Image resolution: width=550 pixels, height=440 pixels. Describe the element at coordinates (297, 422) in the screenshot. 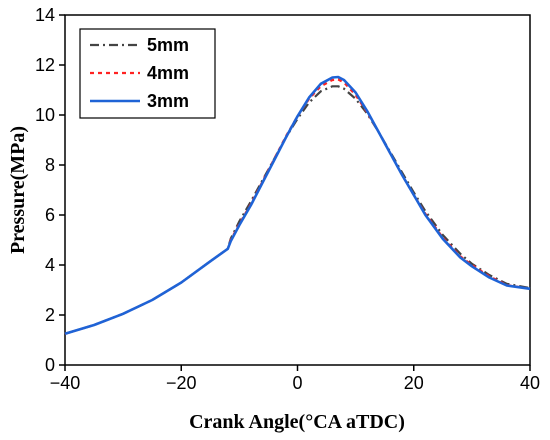

I see `x-axis-title: Crank Angle(°CA aTDC)` at that location.